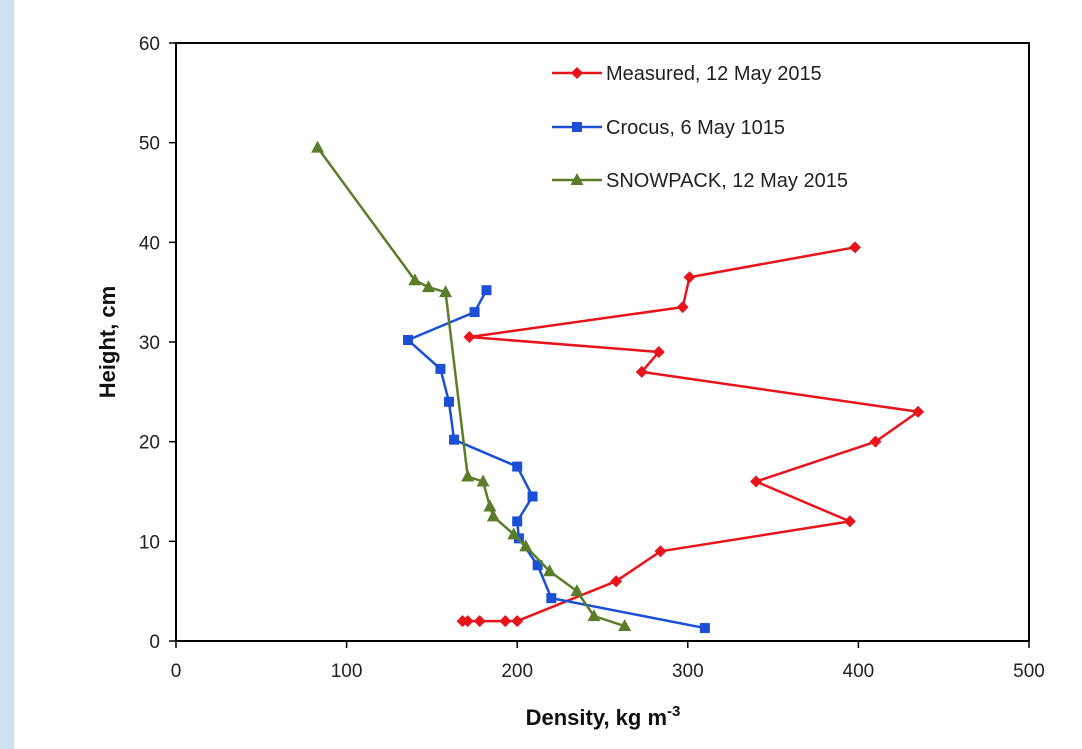 The height and width of the screenshot is (749, 1082). Describe the element at coordinates (149, 243) in the screenshot. I see `y-tick-label: 40` at that location.